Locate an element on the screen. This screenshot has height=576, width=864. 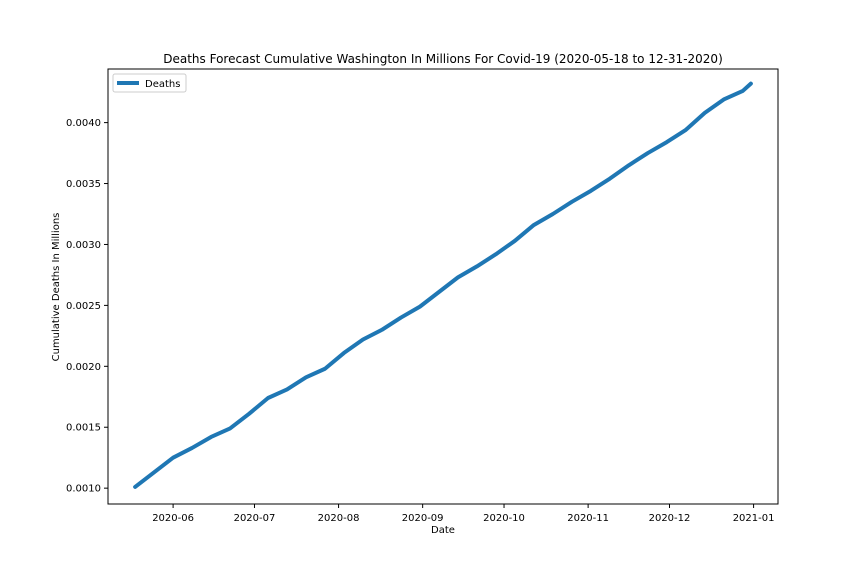
x-tick-label: 2020-12 is located at coordinates (670, 518).